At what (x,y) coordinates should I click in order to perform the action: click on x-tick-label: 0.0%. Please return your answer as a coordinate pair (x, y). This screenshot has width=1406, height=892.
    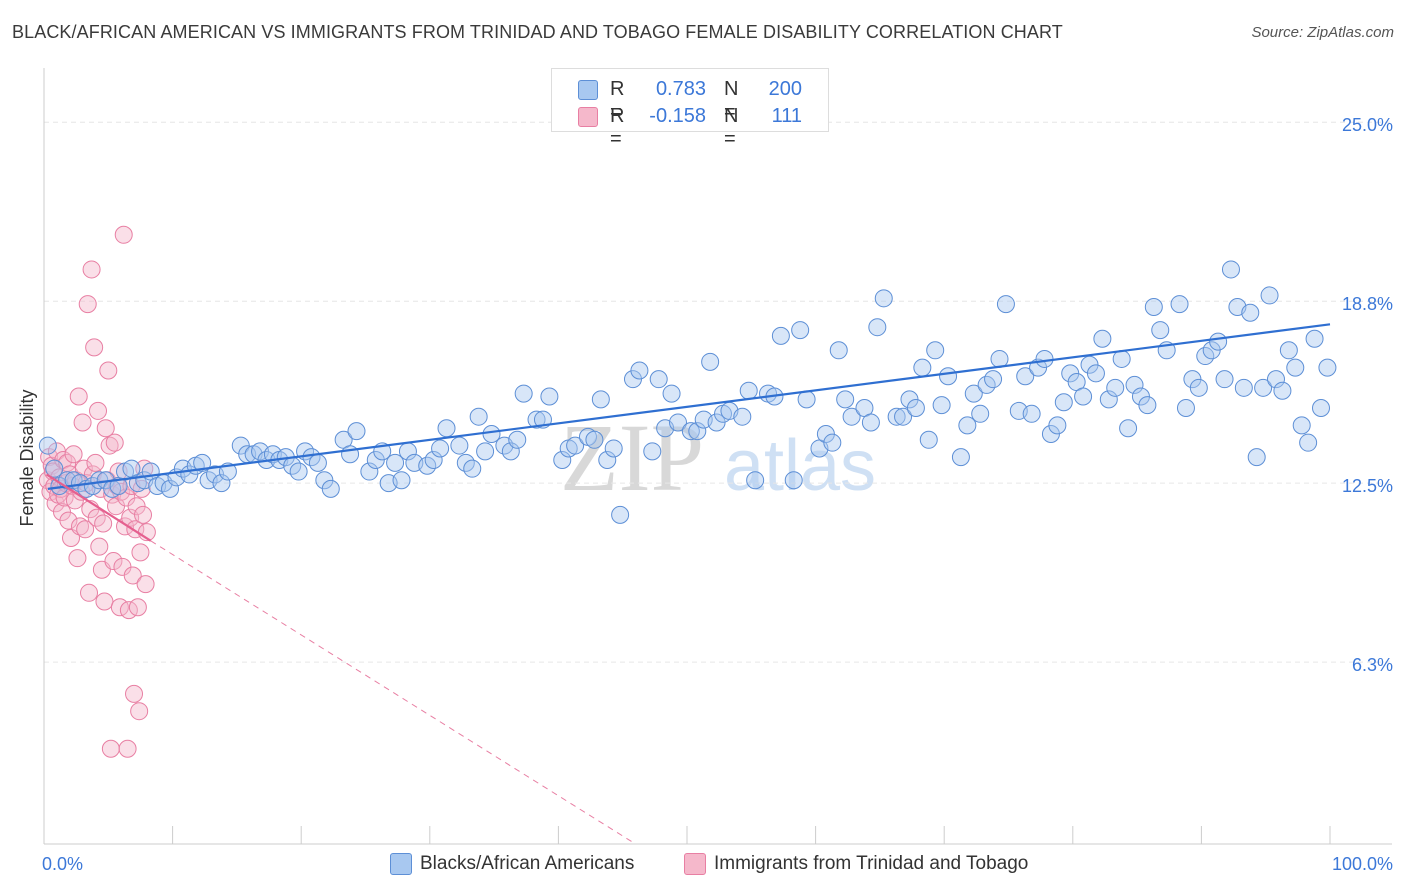
    Looking at the image, I should click on (62, 864).